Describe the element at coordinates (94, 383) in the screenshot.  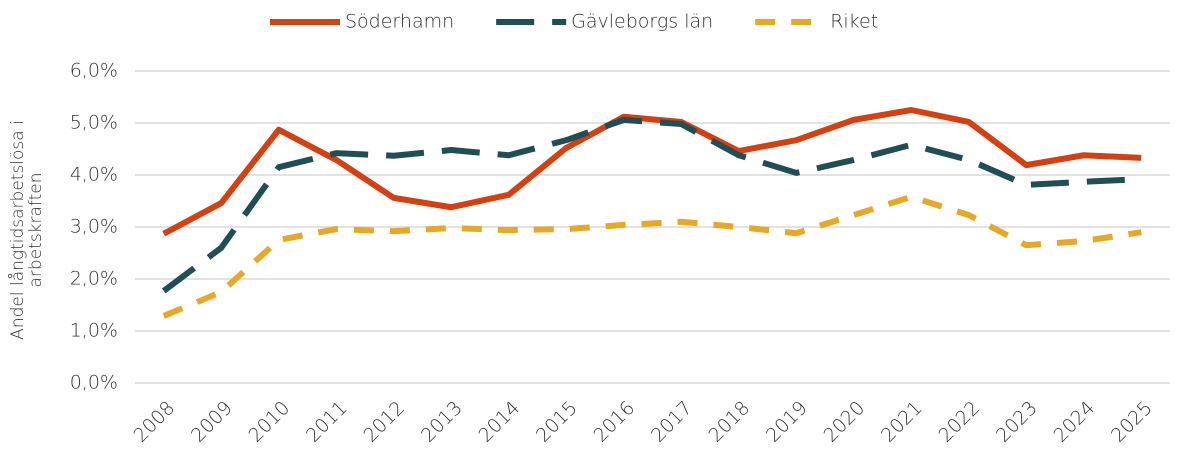
I see `y-tick-label: 0,0%` at that location.